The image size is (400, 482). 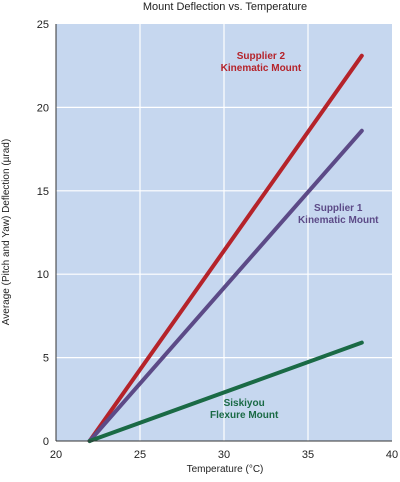 I want to click on series-label-3: Flexure Mount, so click(x=244, y=415).